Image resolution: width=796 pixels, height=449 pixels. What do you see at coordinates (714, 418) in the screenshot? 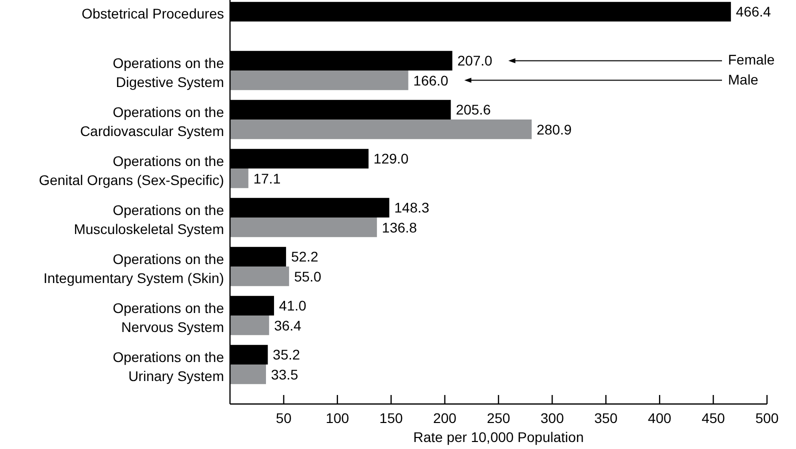
I see `x-tick-label: 450` at bounding box center [714, 418].